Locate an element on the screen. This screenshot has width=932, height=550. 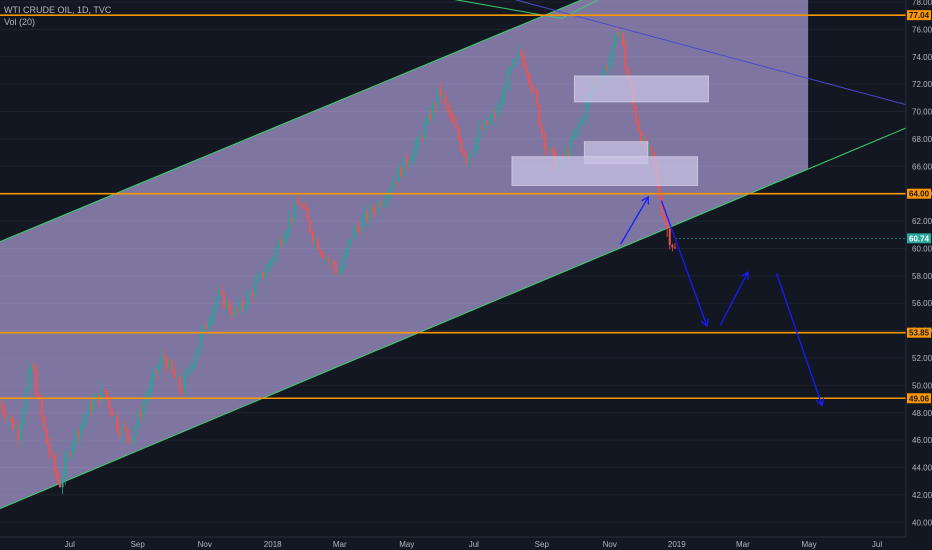
y-tick-label: 40.00 is located at coordinates (922, 522).